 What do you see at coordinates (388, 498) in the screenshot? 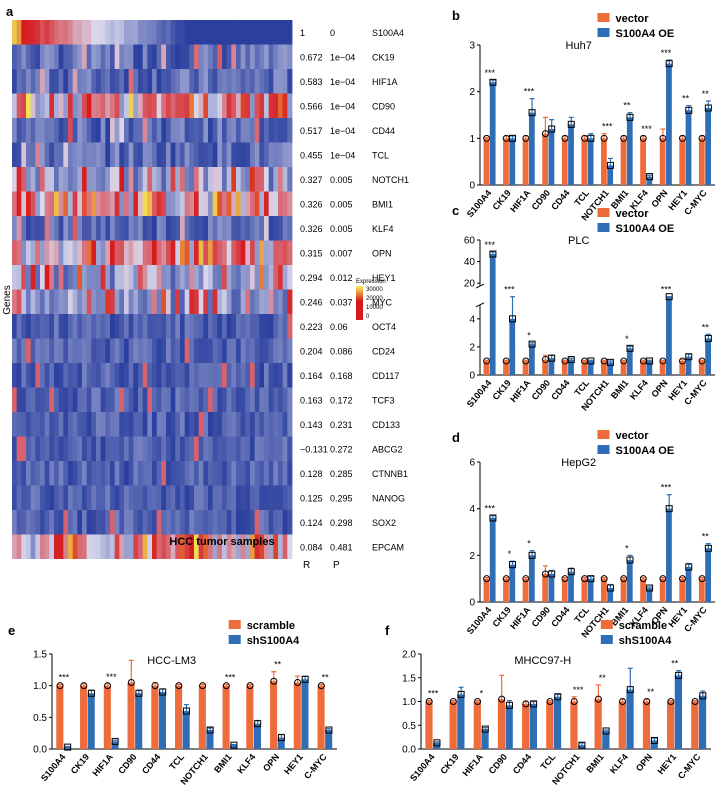
I see `gene-label: NANOG` at bounding box center [388, 498].